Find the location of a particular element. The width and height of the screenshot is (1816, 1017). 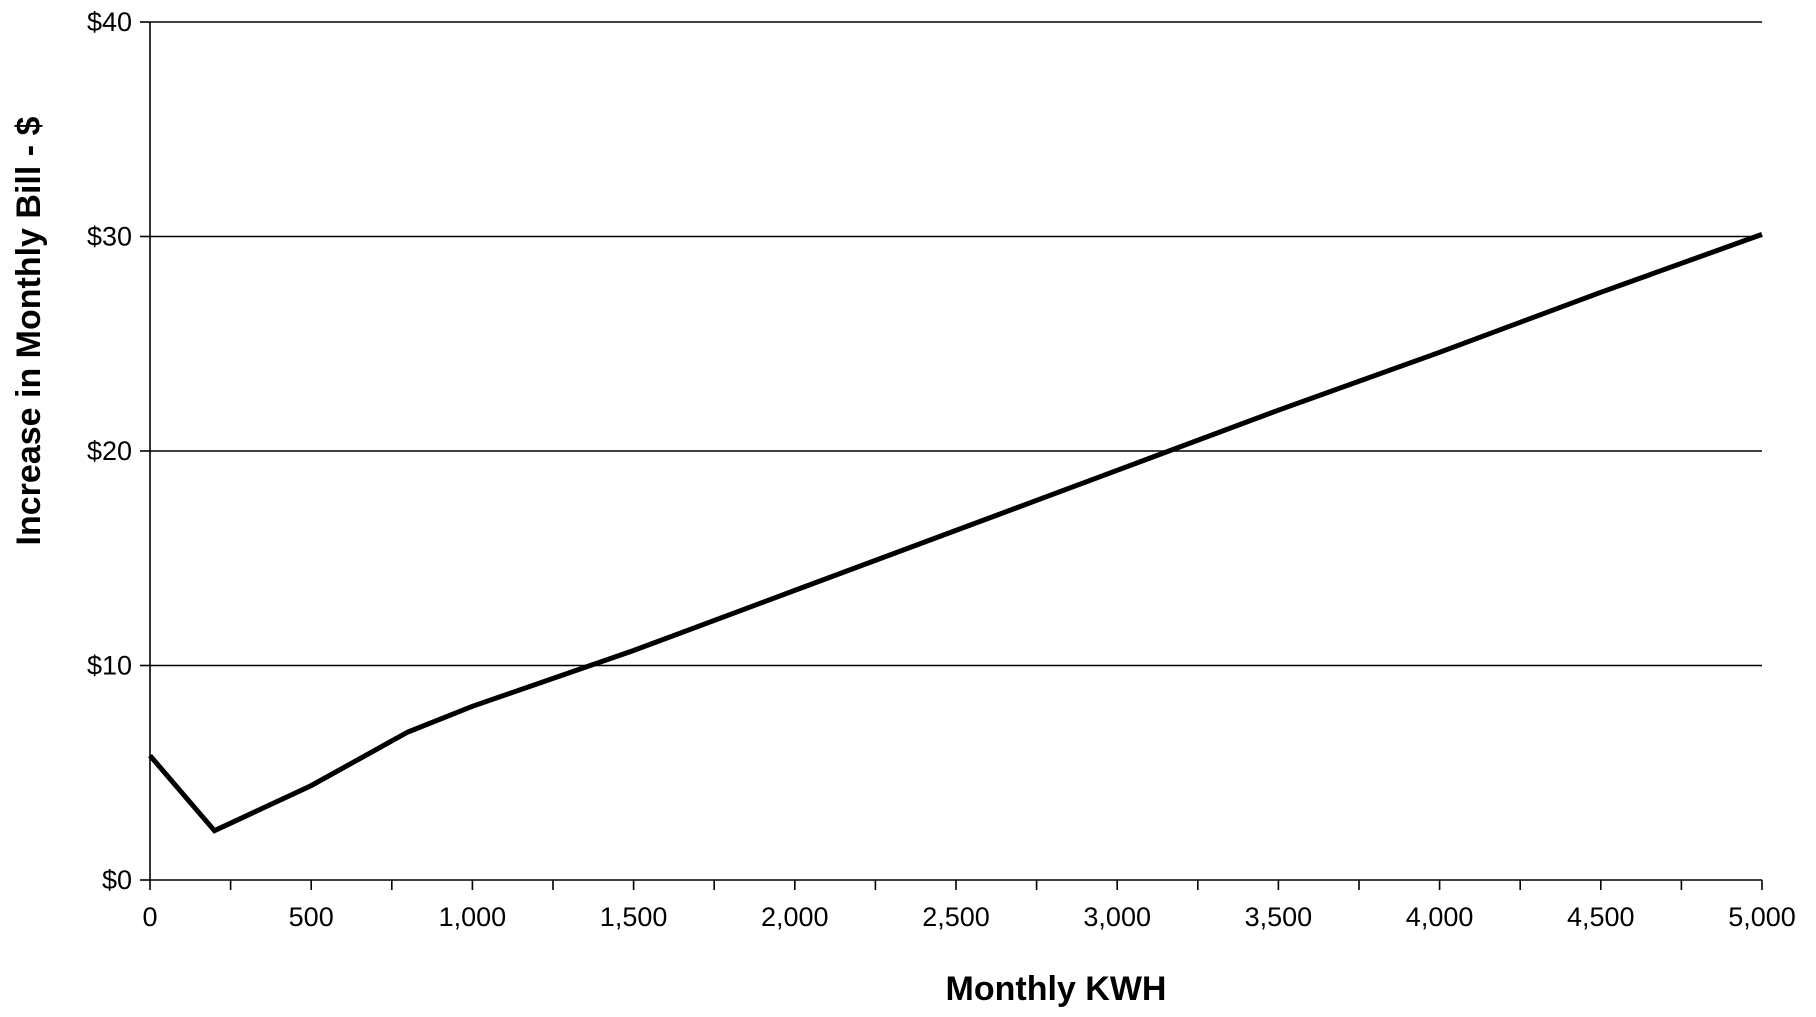

x-tick-label: 0 is located at coordinates (149, 917).